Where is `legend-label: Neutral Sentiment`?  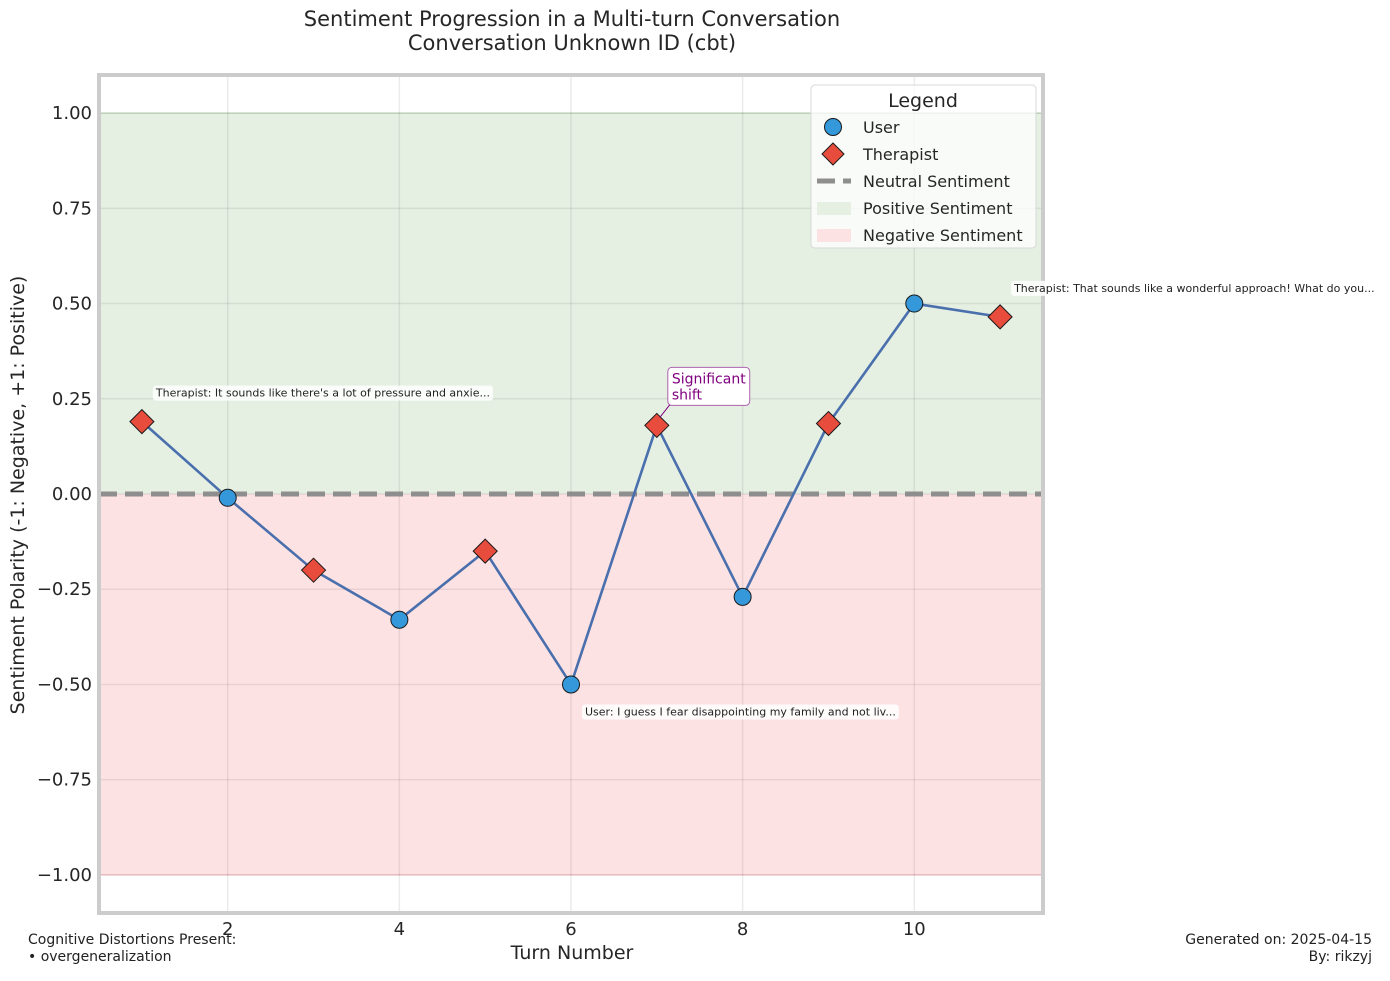 legend-label: Neutral Sentiment is located at coordinates (936, 181).